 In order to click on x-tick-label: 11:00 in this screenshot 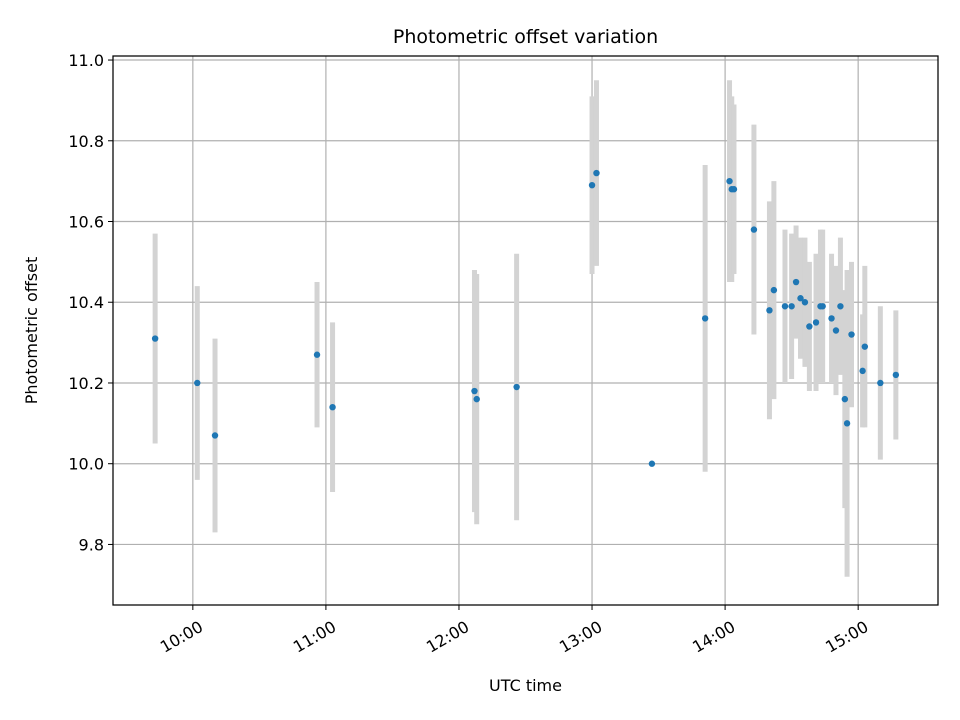, I will do `click(314, 637)`.